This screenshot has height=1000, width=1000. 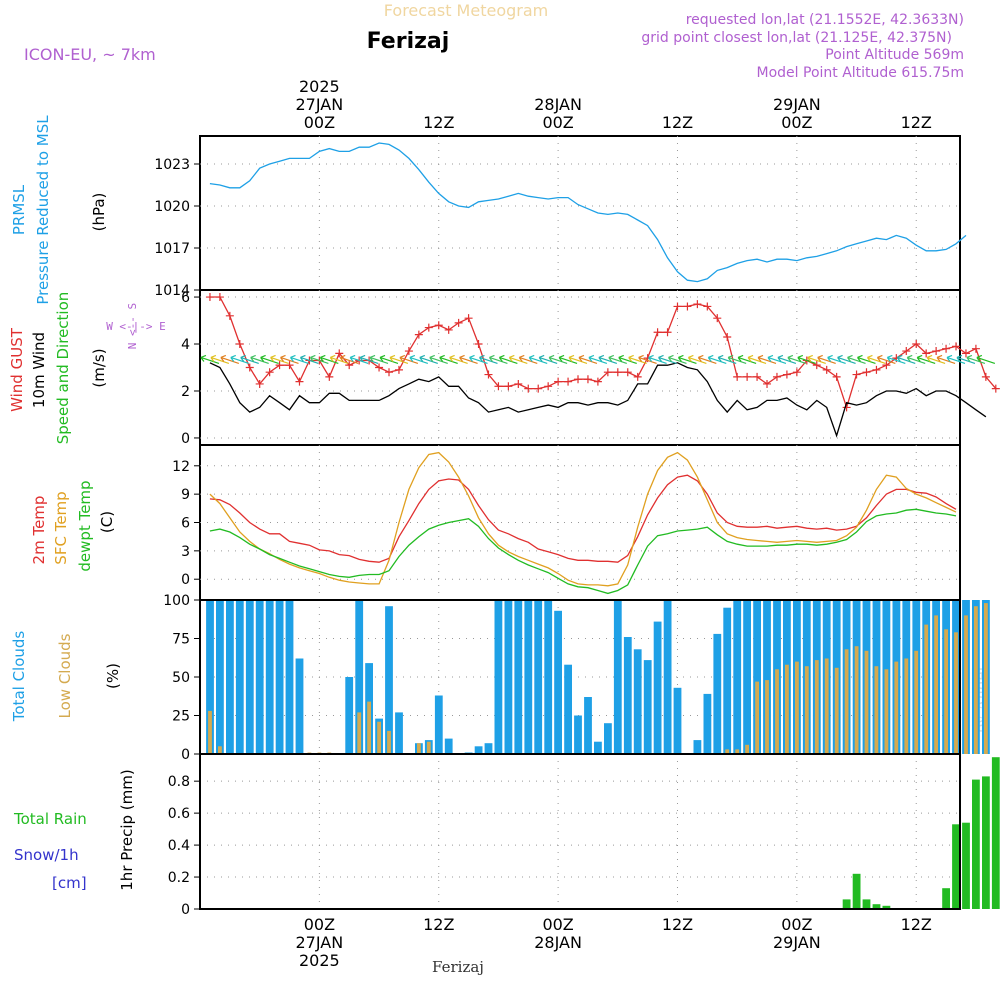 What do you see at coordinates (185, 524) in the screenshot?
I see `temperature-ytick-label: 6` at bounding box center [185, 524].